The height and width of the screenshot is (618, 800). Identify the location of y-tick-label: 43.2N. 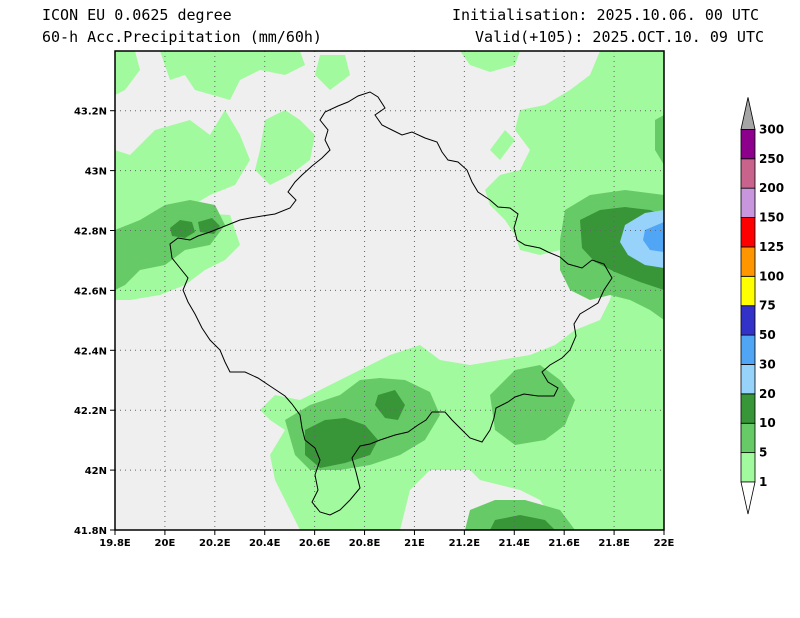
(90, 112).